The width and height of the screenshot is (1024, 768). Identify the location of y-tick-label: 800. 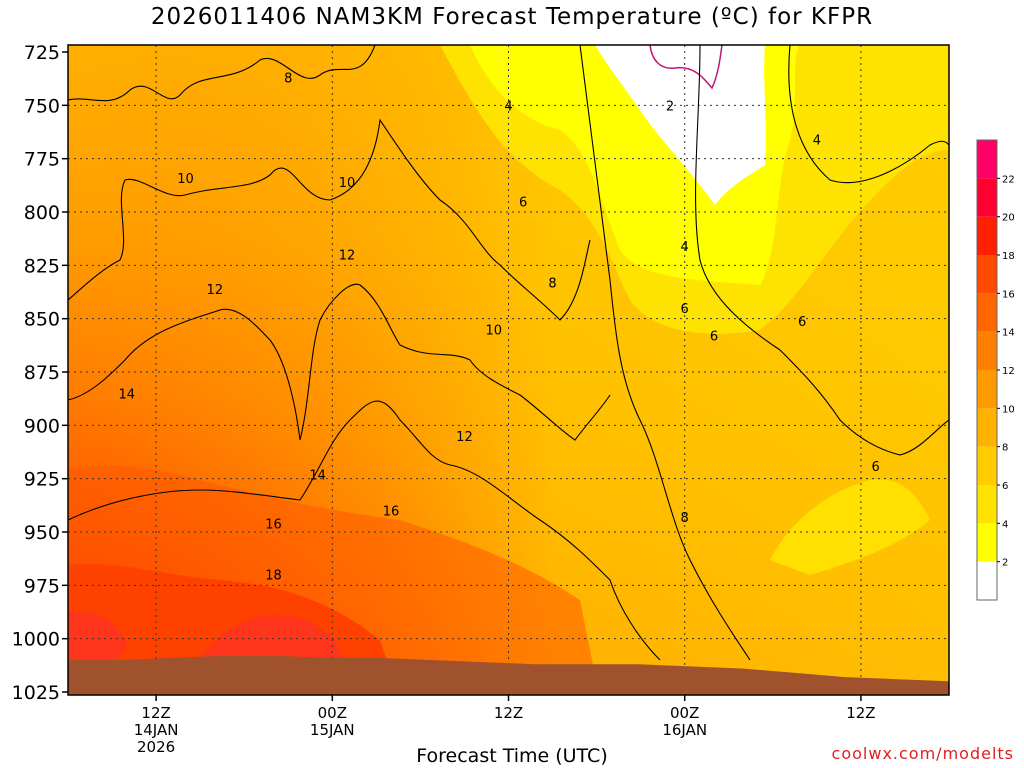
(42, 213).